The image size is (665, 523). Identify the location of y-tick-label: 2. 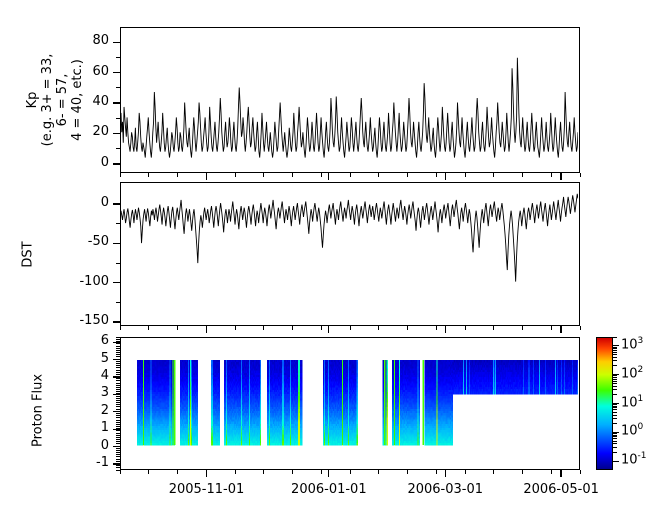
(104, 410).